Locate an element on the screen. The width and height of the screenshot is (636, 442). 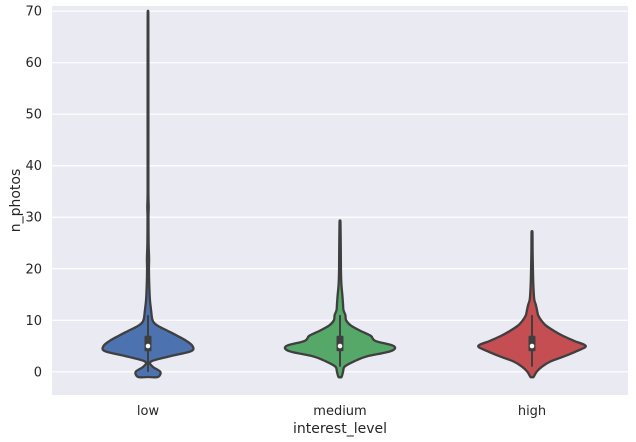
x-tick-labels: low medium high is located at coordinates (341, 411).